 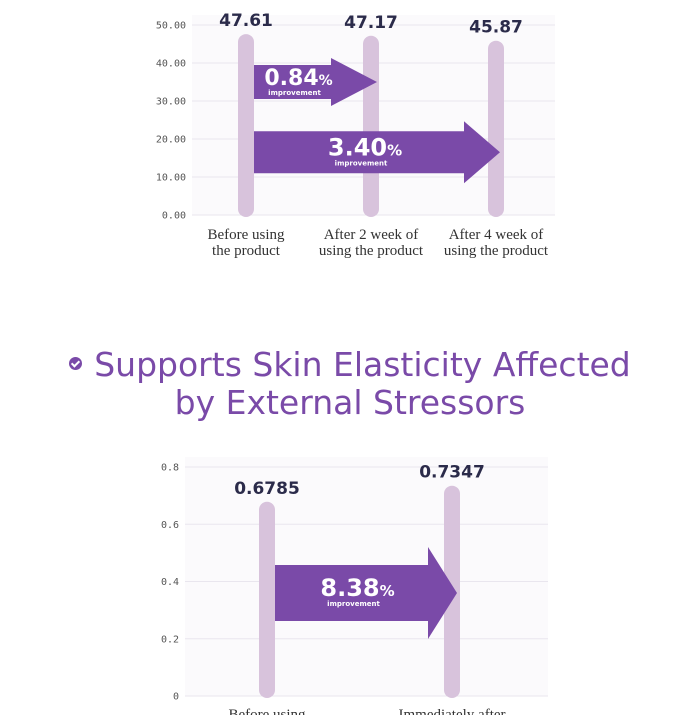 I want to click on x-category-label: After 2 week of, so click(x=371, y=235).